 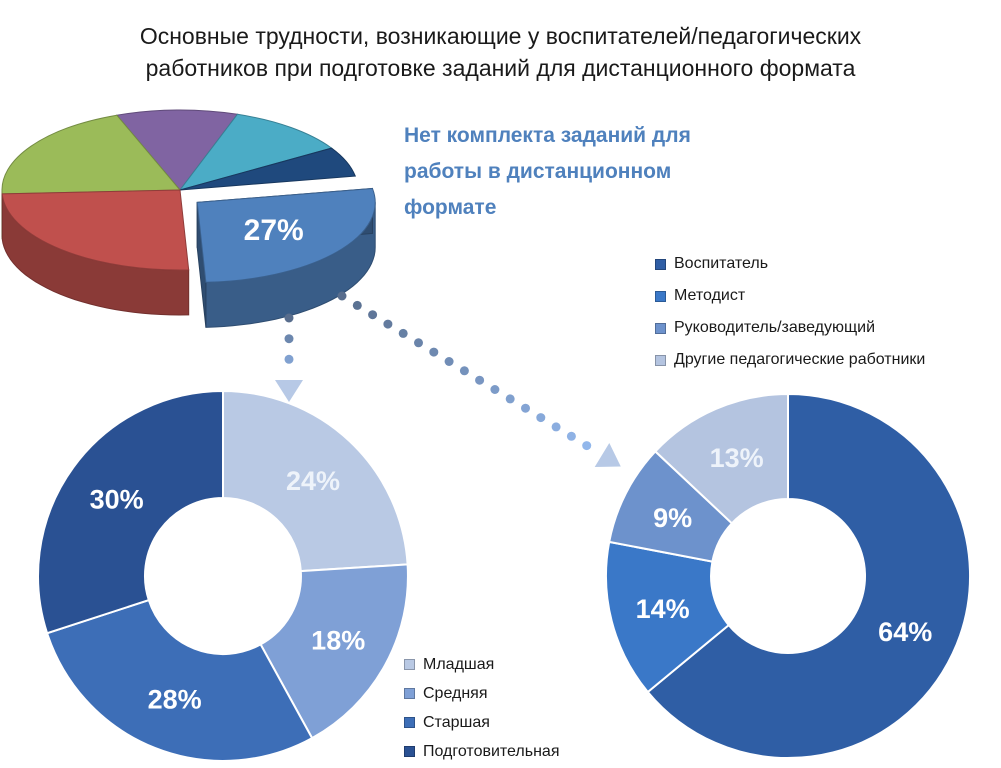 What do you see at coordinates (905, 632) in the screenshot?
I see `donut-data-label: 64%` at bounding box center [905, 632].